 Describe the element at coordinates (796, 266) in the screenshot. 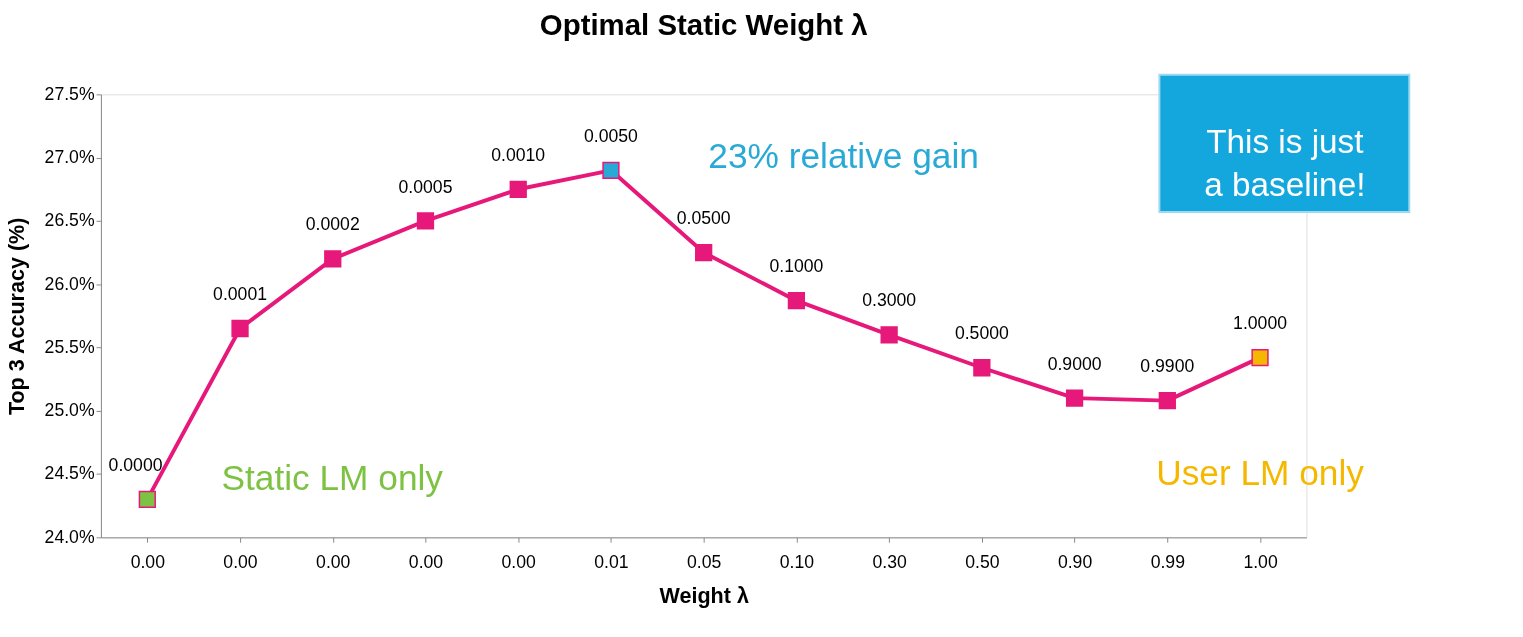

I see `annotation: 0.1000` at that location.